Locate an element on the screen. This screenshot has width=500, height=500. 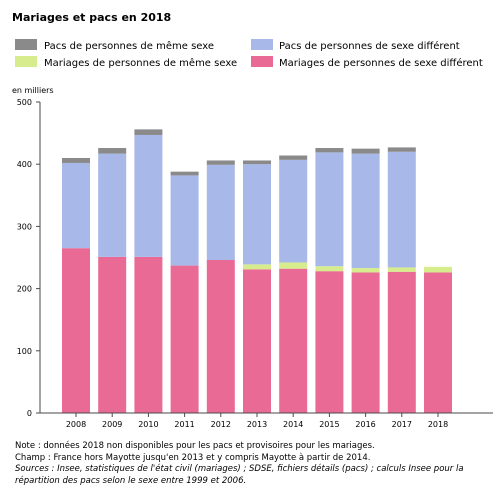
y-tick-label: 200 is located at coordinates (24, 289).